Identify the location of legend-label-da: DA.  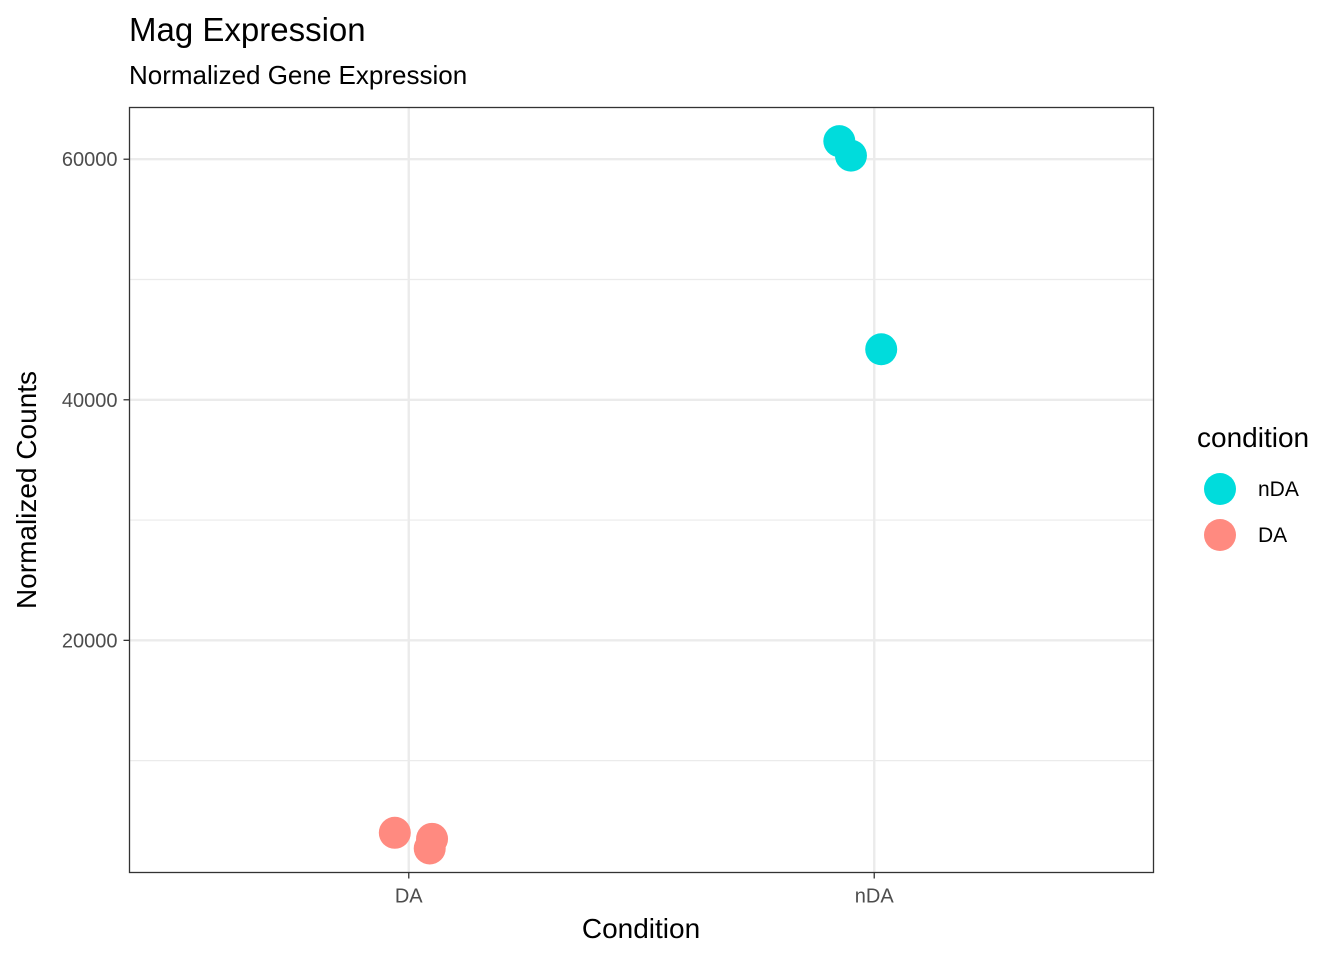
(1272, 535).